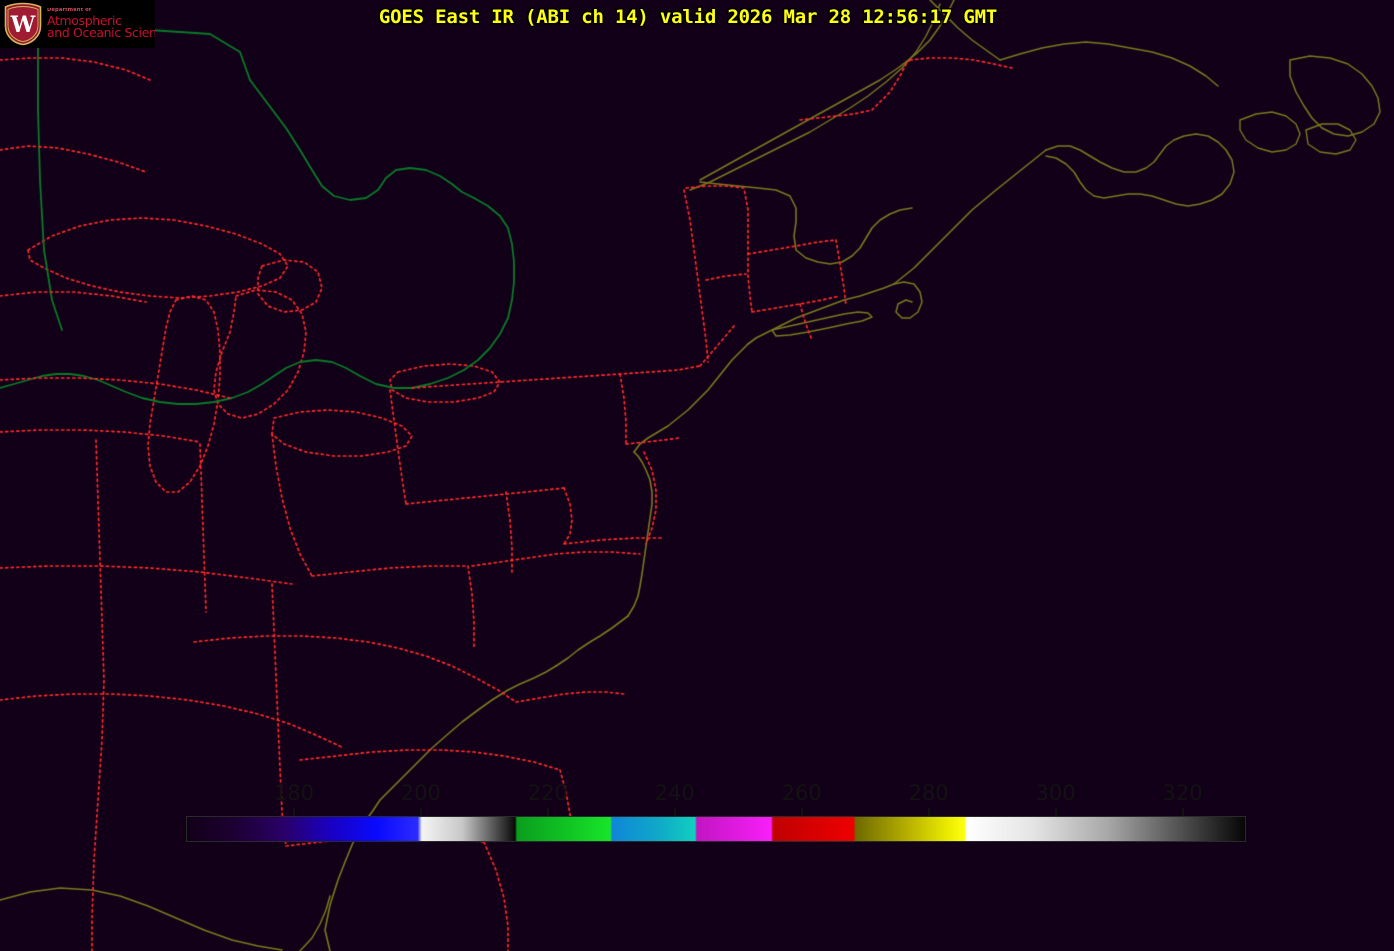  I want to click on colorbar-label-220: 220, so click(547, 793).